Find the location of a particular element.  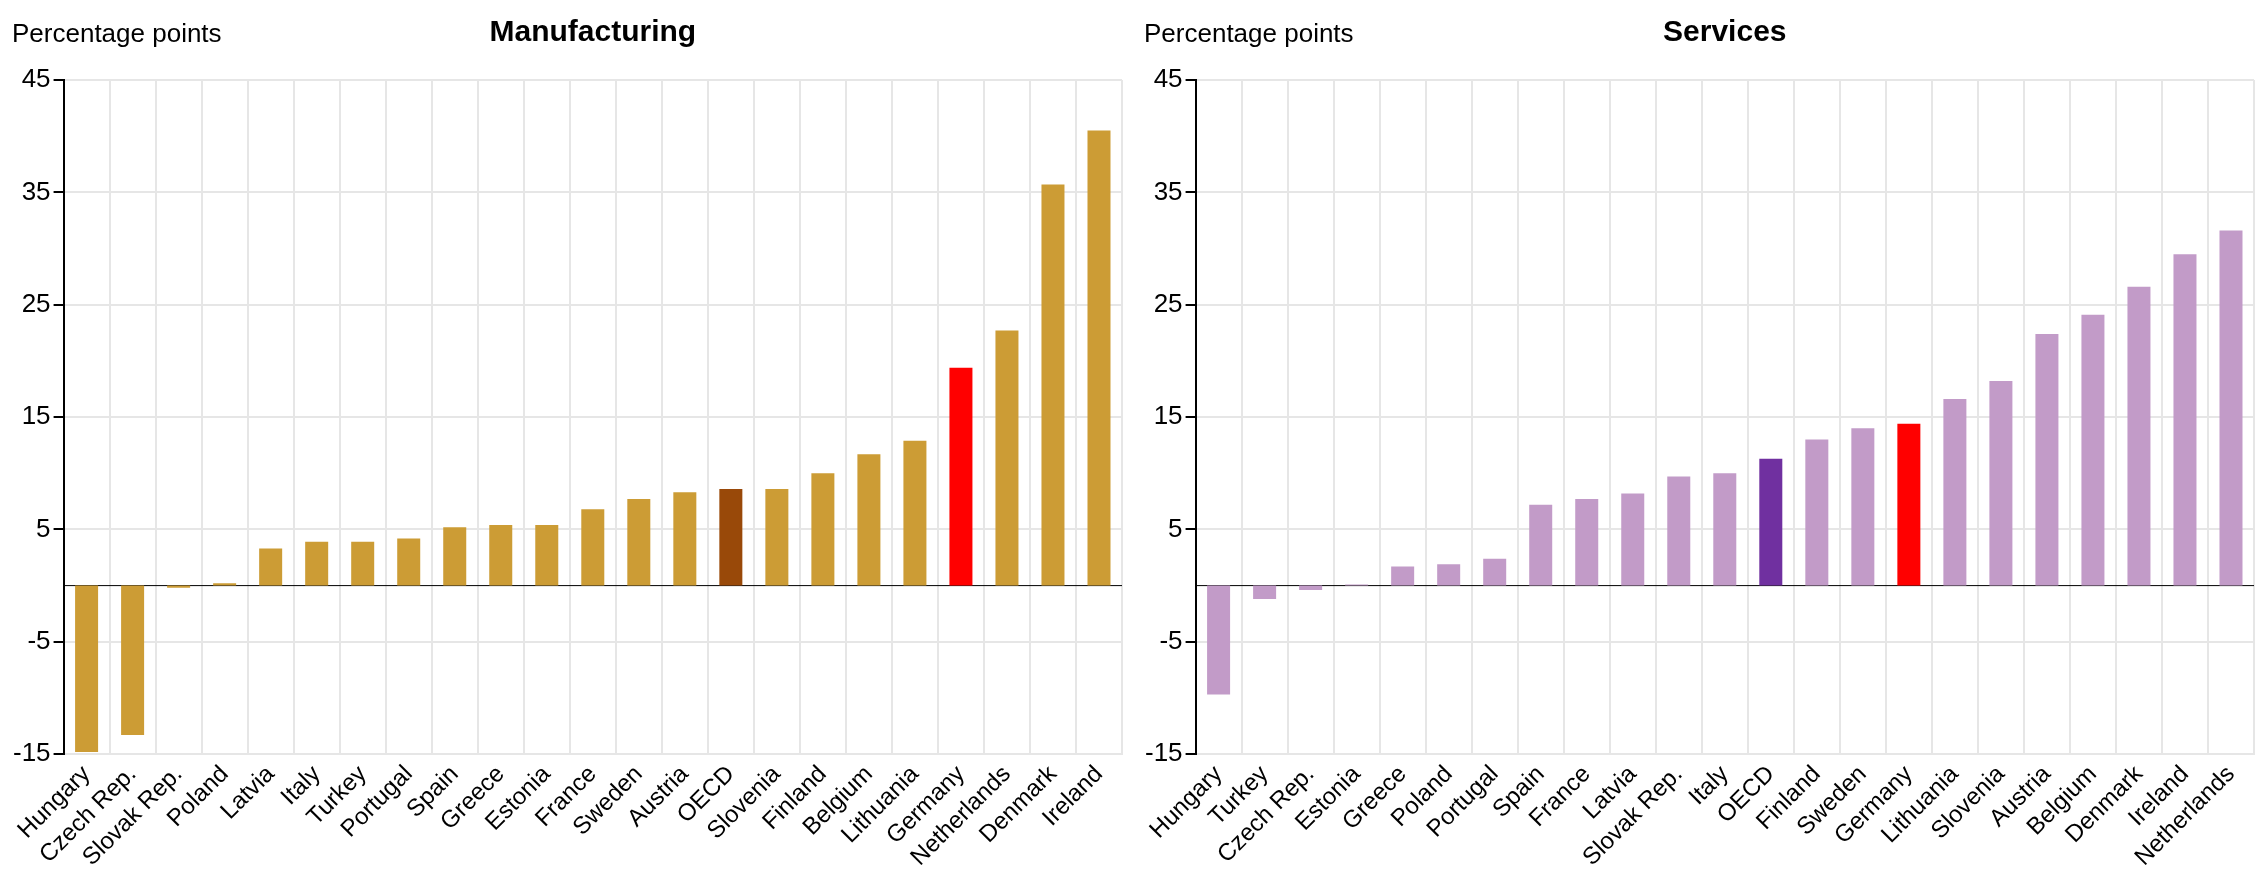

chart-title: Manufacturing is located at coordinates (593, 31).